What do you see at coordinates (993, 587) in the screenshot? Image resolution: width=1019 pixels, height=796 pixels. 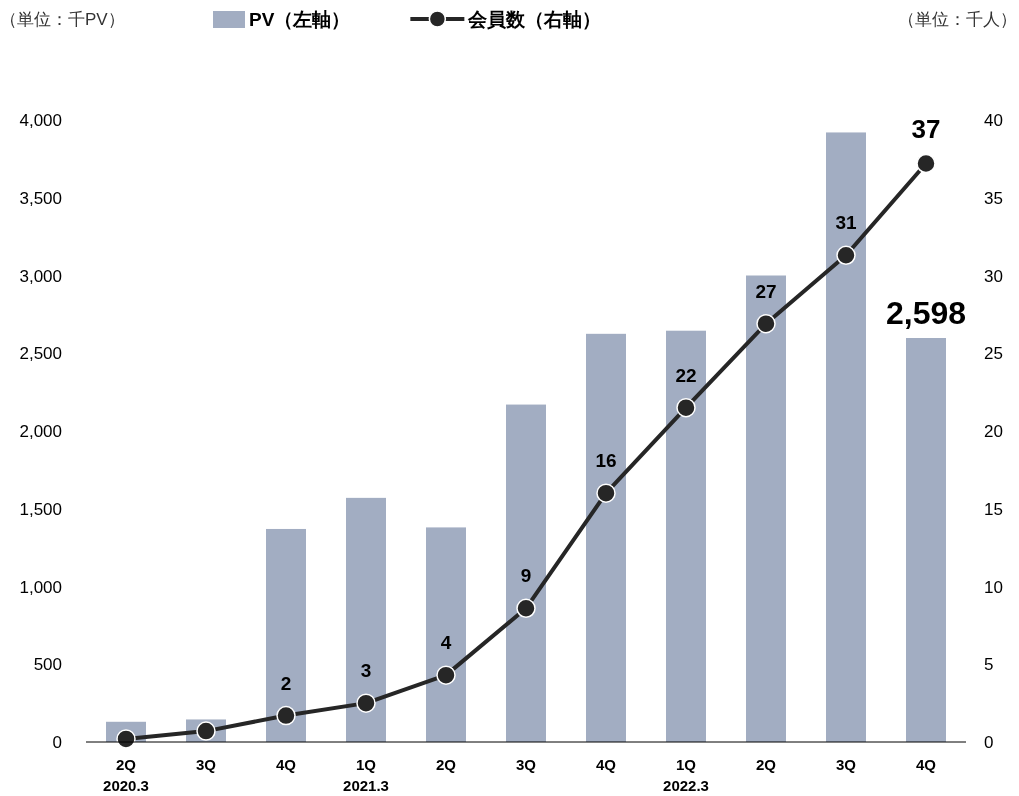 I see `y2-tick-label: 10` at bounding box center [993, 587].